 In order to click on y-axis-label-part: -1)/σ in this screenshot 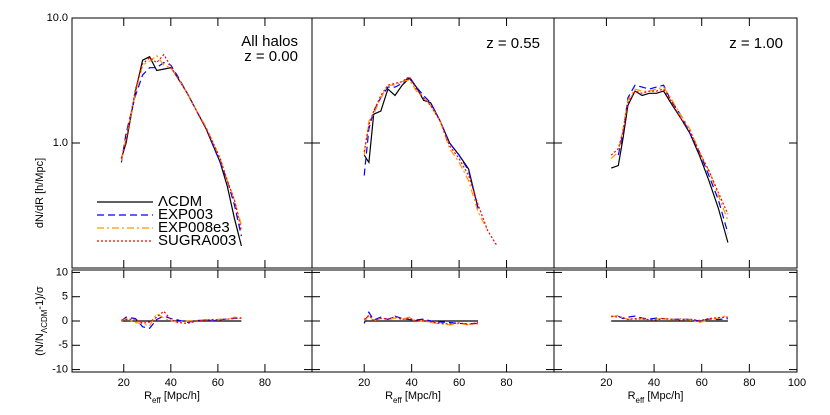, I will do `click(40, 298)`.